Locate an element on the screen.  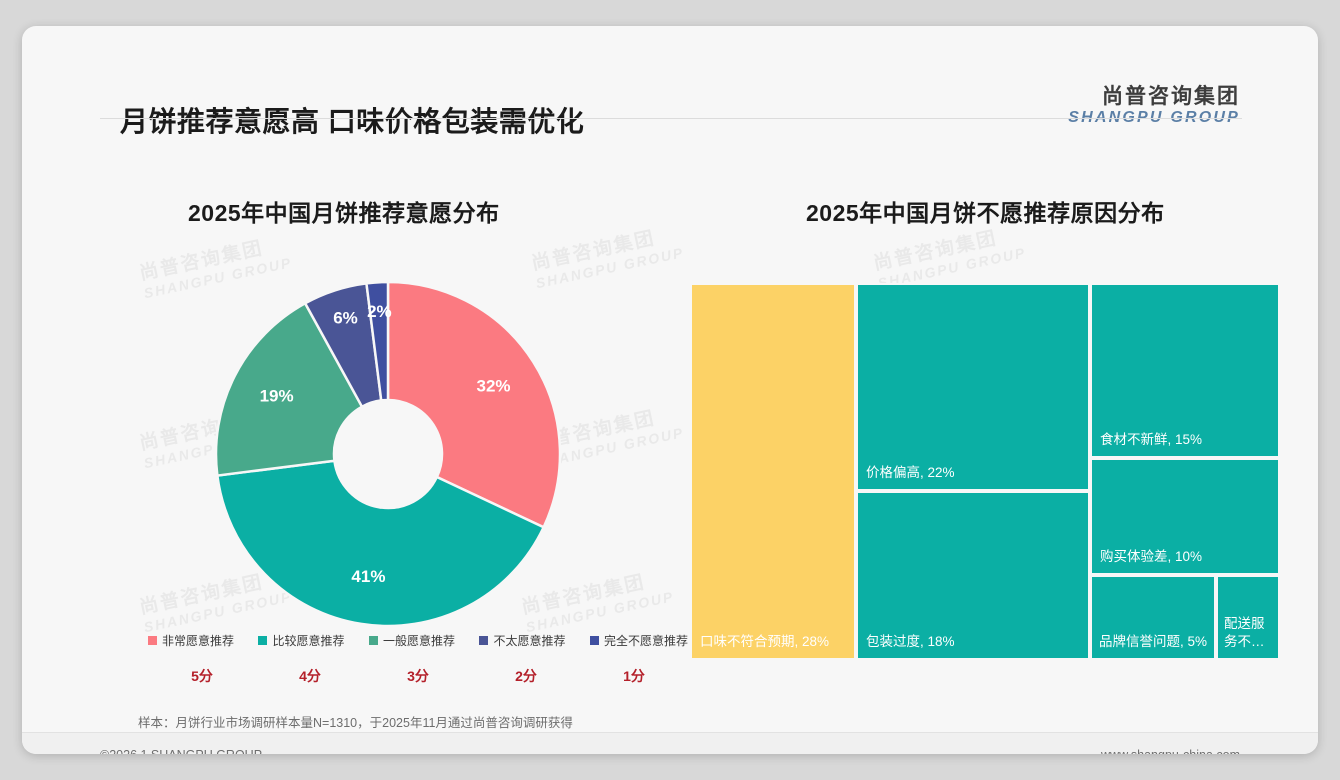
right-chart-title: 2025年中国月饼不愿推荐原因分布 is located at coordinates (985, 213).